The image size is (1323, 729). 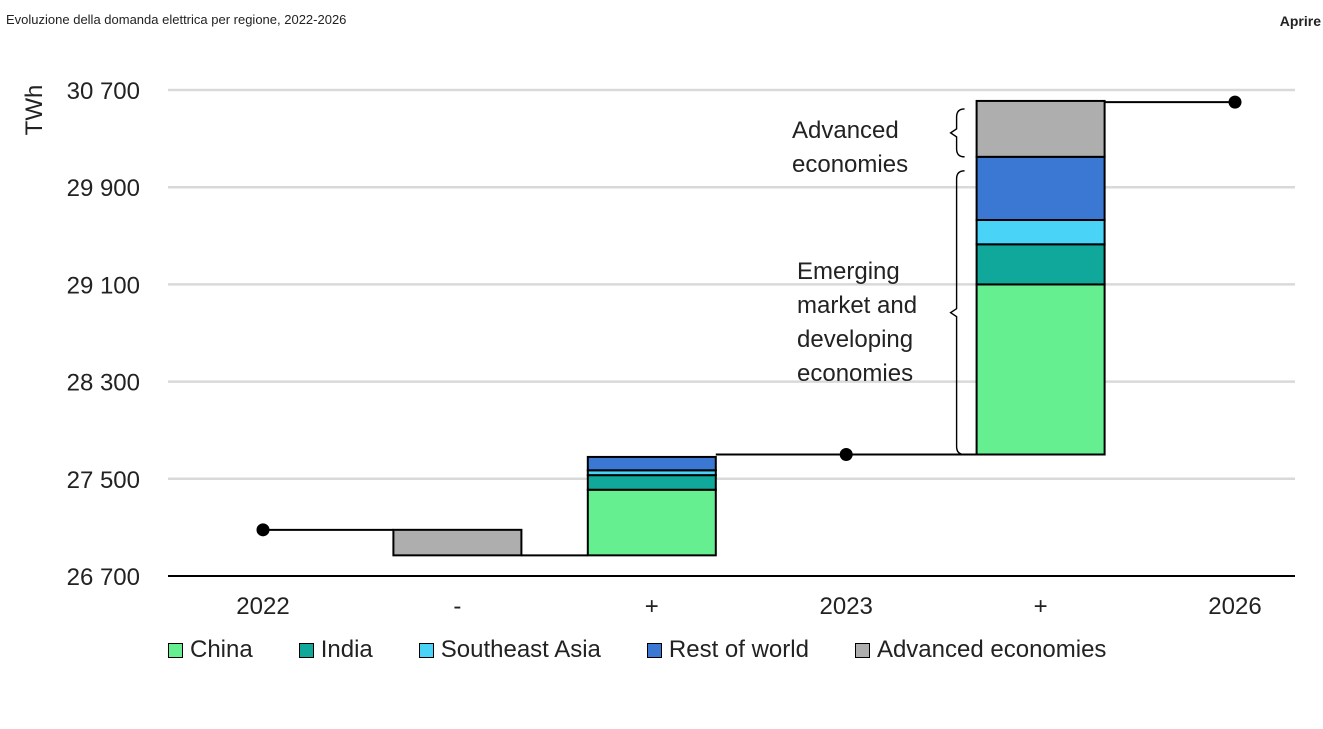 I want to click on legend-item-rest-of-world: Rest of world, so click(x=727, y=650).